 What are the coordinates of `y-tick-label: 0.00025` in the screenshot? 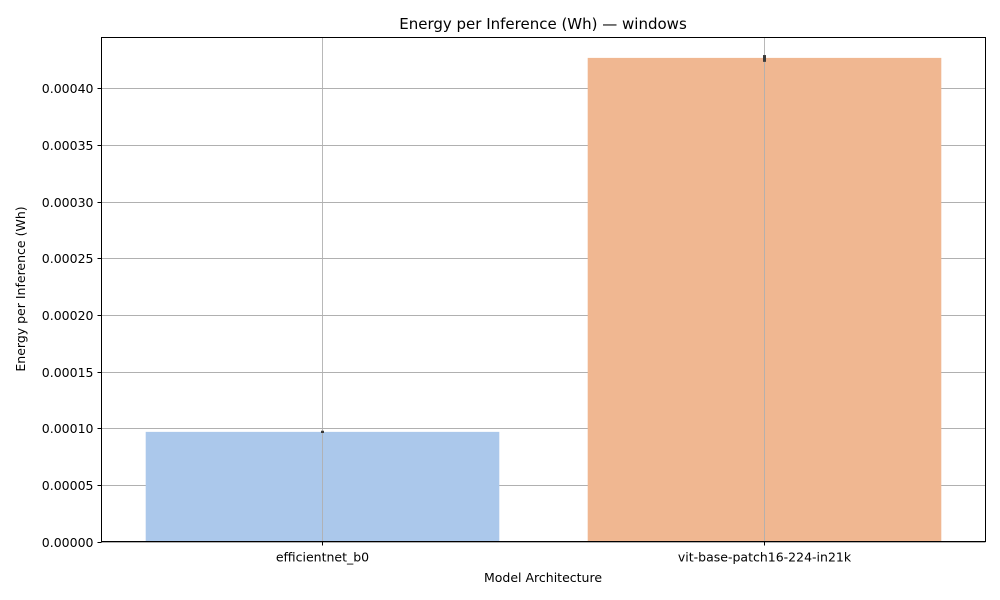 It's located at (68, 258).